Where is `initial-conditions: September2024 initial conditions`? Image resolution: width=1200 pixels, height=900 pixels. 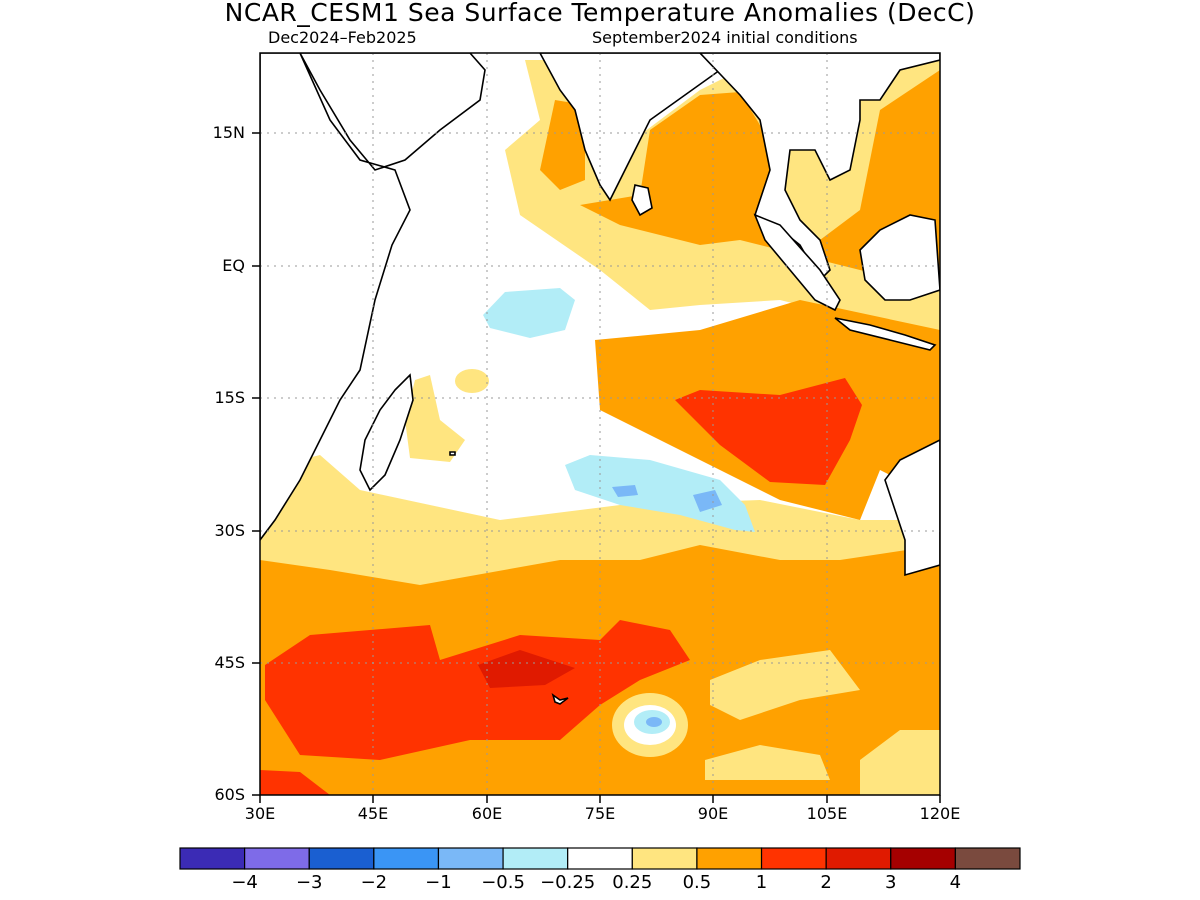
initial-conditions: September2024 initial conditions is located at coordinates (725, 37).